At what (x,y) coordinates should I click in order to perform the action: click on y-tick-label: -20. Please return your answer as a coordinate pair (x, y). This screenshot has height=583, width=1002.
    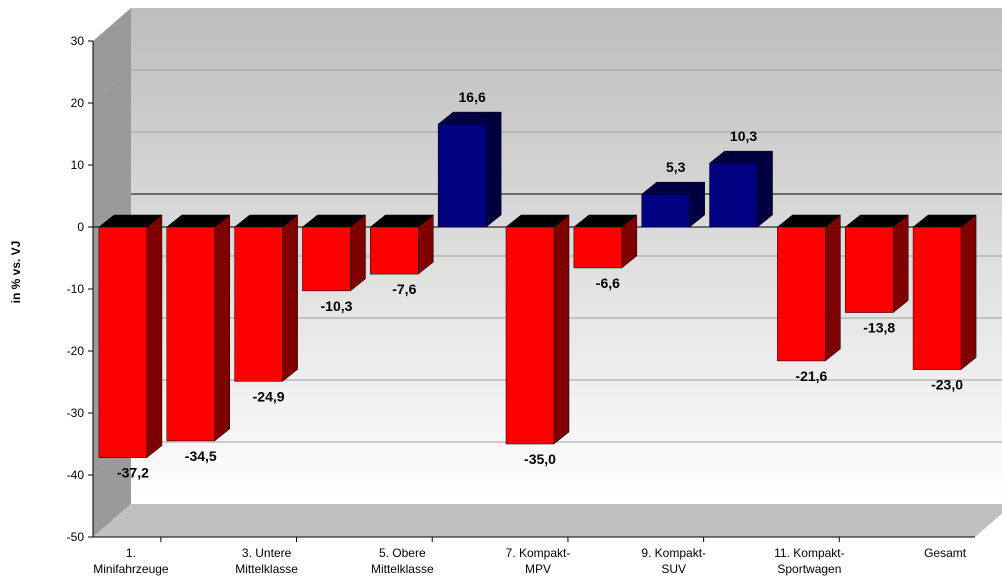
    Looking at the image, I should click on (76, 351).